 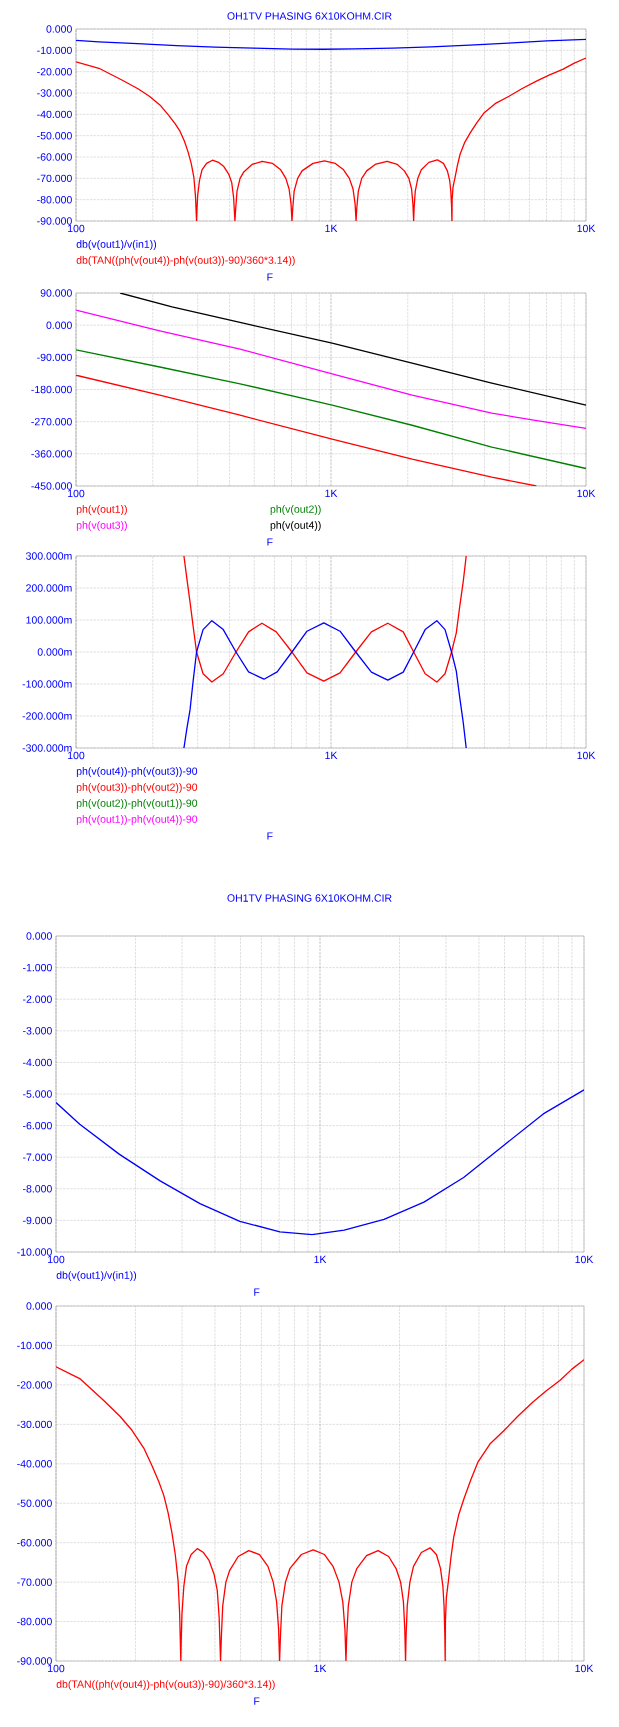 I want to click on y-tick-label: -1.000, so click(x=37, y=967).